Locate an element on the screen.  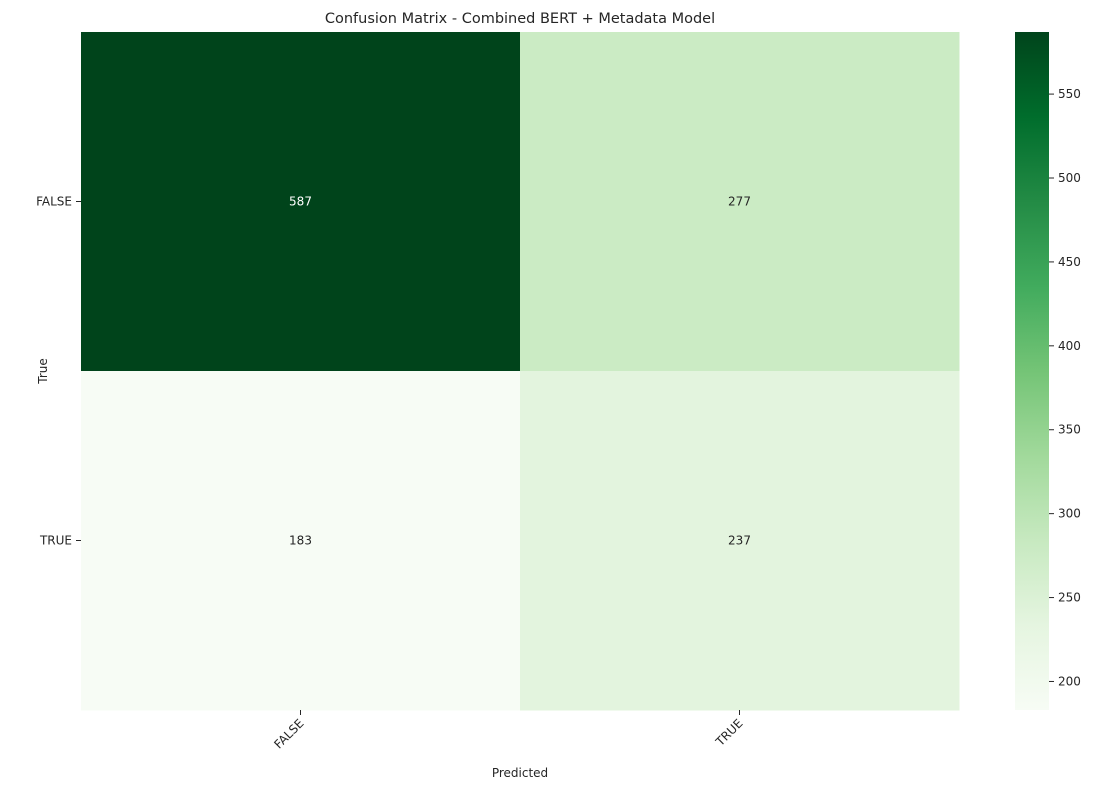
colorbar-tick-label: 550 is located at coordinates (1069, 94).